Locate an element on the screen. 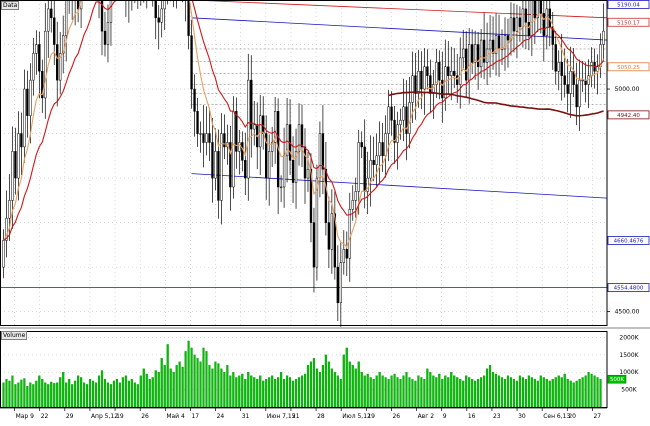 This screenshot has height=426, width=650. x-tick-label: 26 is located at coordinates (145, 416).